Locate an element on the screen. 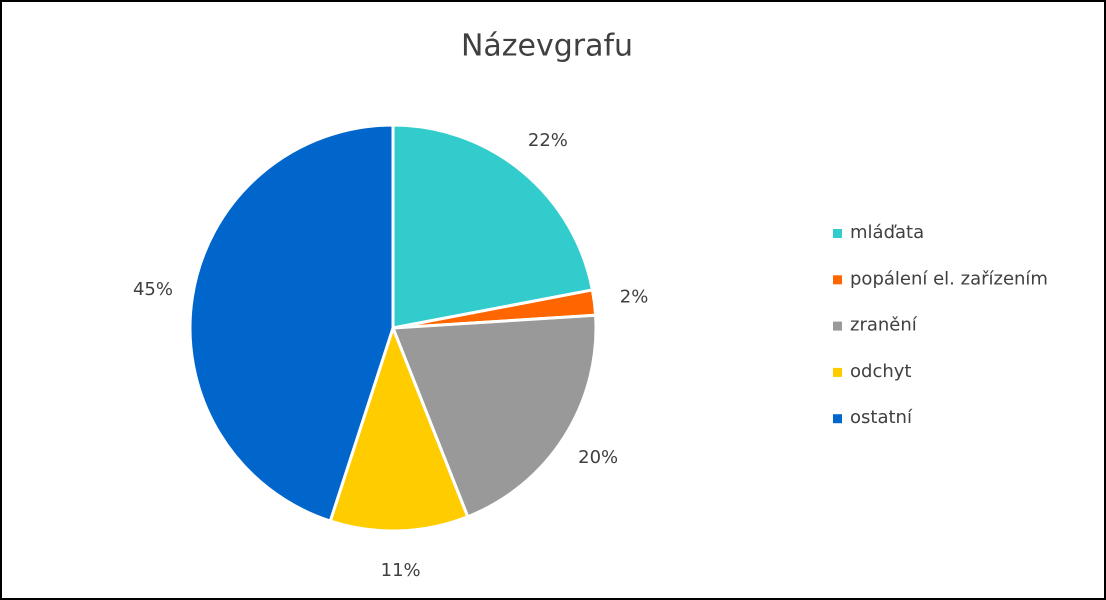 This screenshot has height=600, width=1106. data-label: 45% is located at coordinates (153, 289).